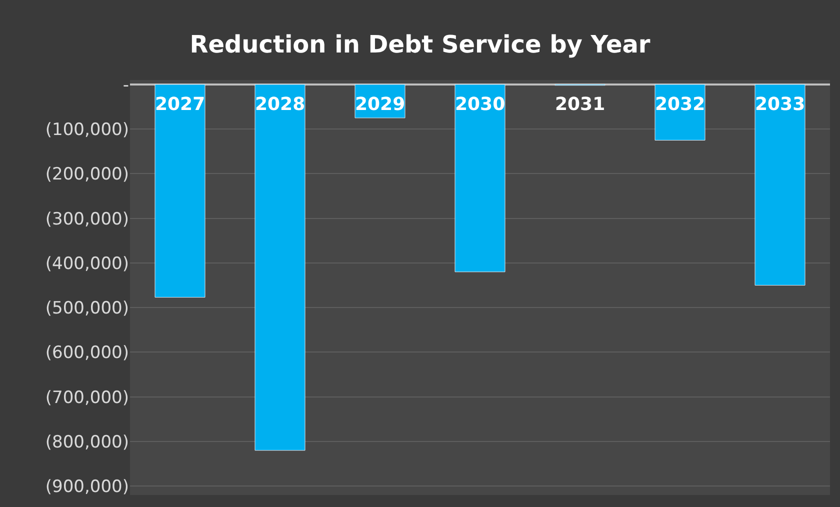  What do you see at coordinates (87, 130) in the screenshot?
I see `y-tick-label: (100,000)` at bounding box center [87, 130].